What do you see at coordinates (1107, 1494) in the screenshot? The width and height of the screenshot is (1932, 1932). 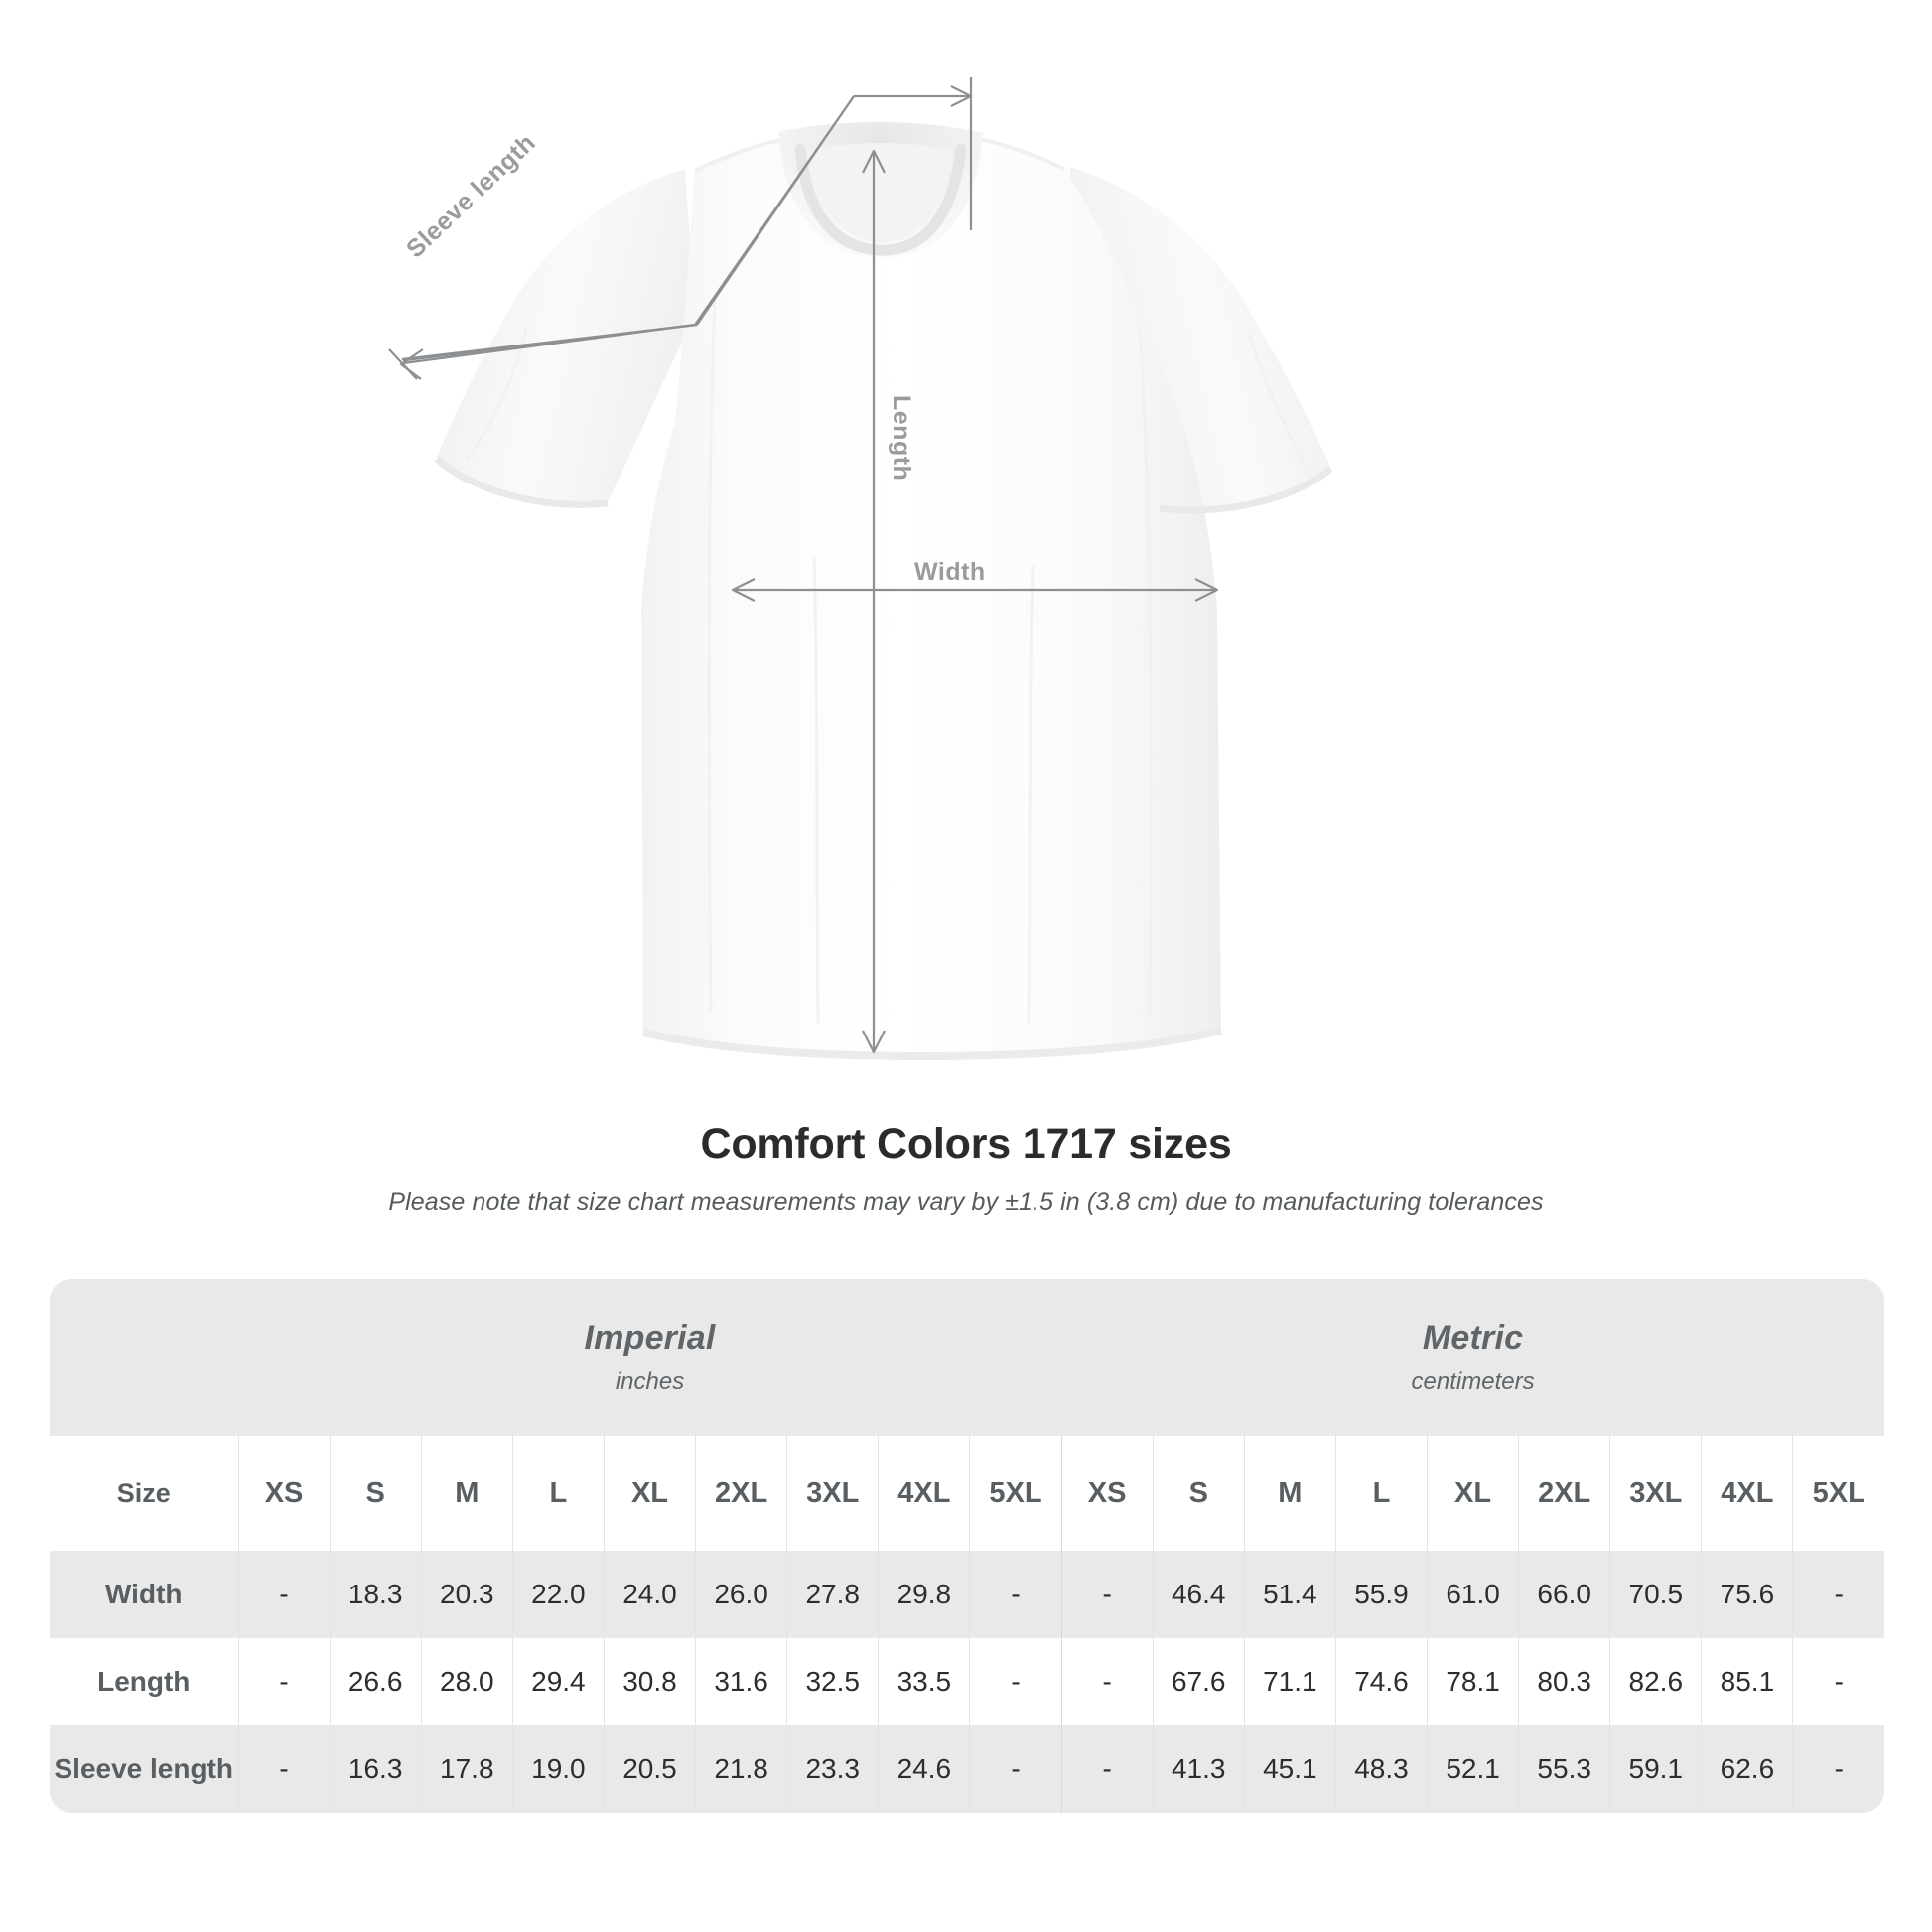 I see `size-header-metric-xs: XS` at bounding box center [1107, 1494].